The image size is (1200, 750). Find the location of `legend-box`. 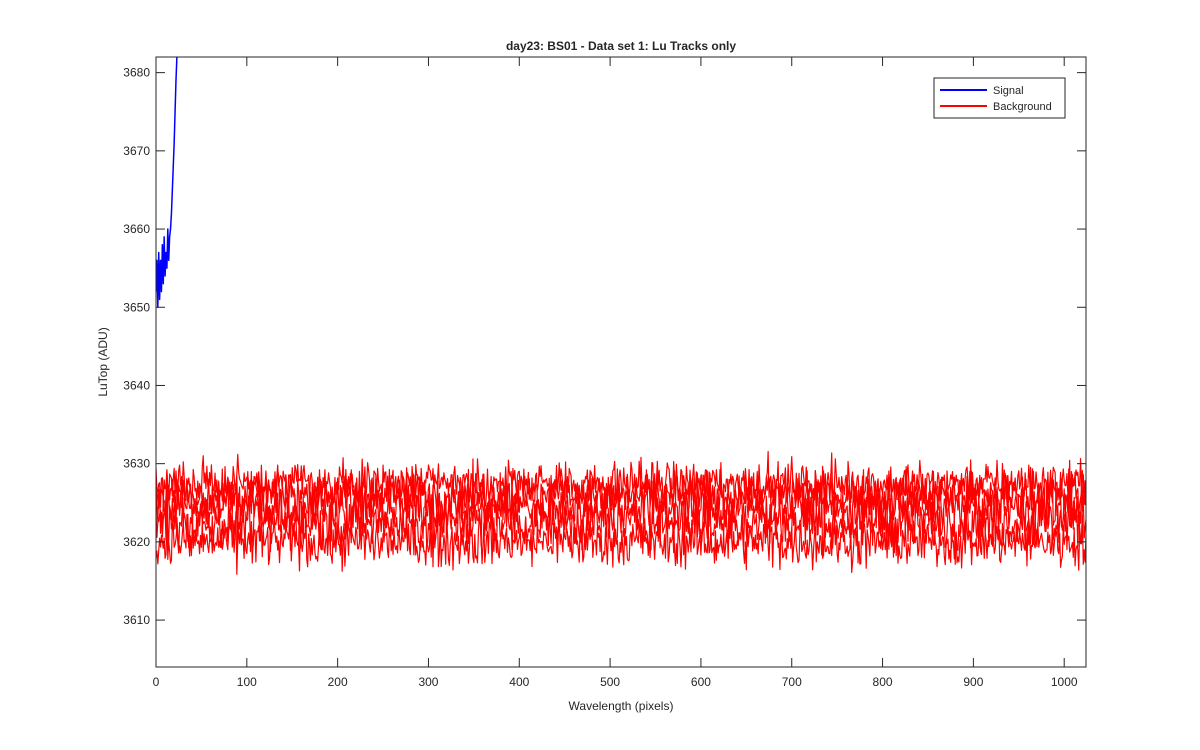

legend-box is located at coordinates (999, 98).